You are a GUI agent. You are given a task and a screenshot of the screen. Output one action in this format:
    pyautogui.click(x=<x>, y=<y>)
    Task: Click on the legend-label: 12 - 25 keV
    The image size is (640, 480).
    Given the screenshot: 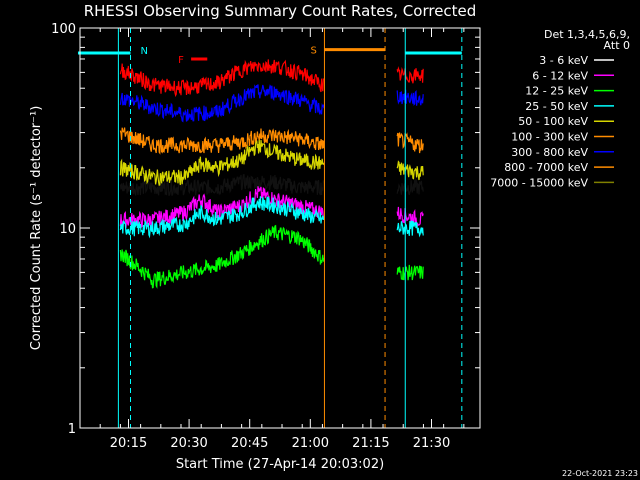 What is the action you would take?
    pyautogui.click(x=556, y=91)
    